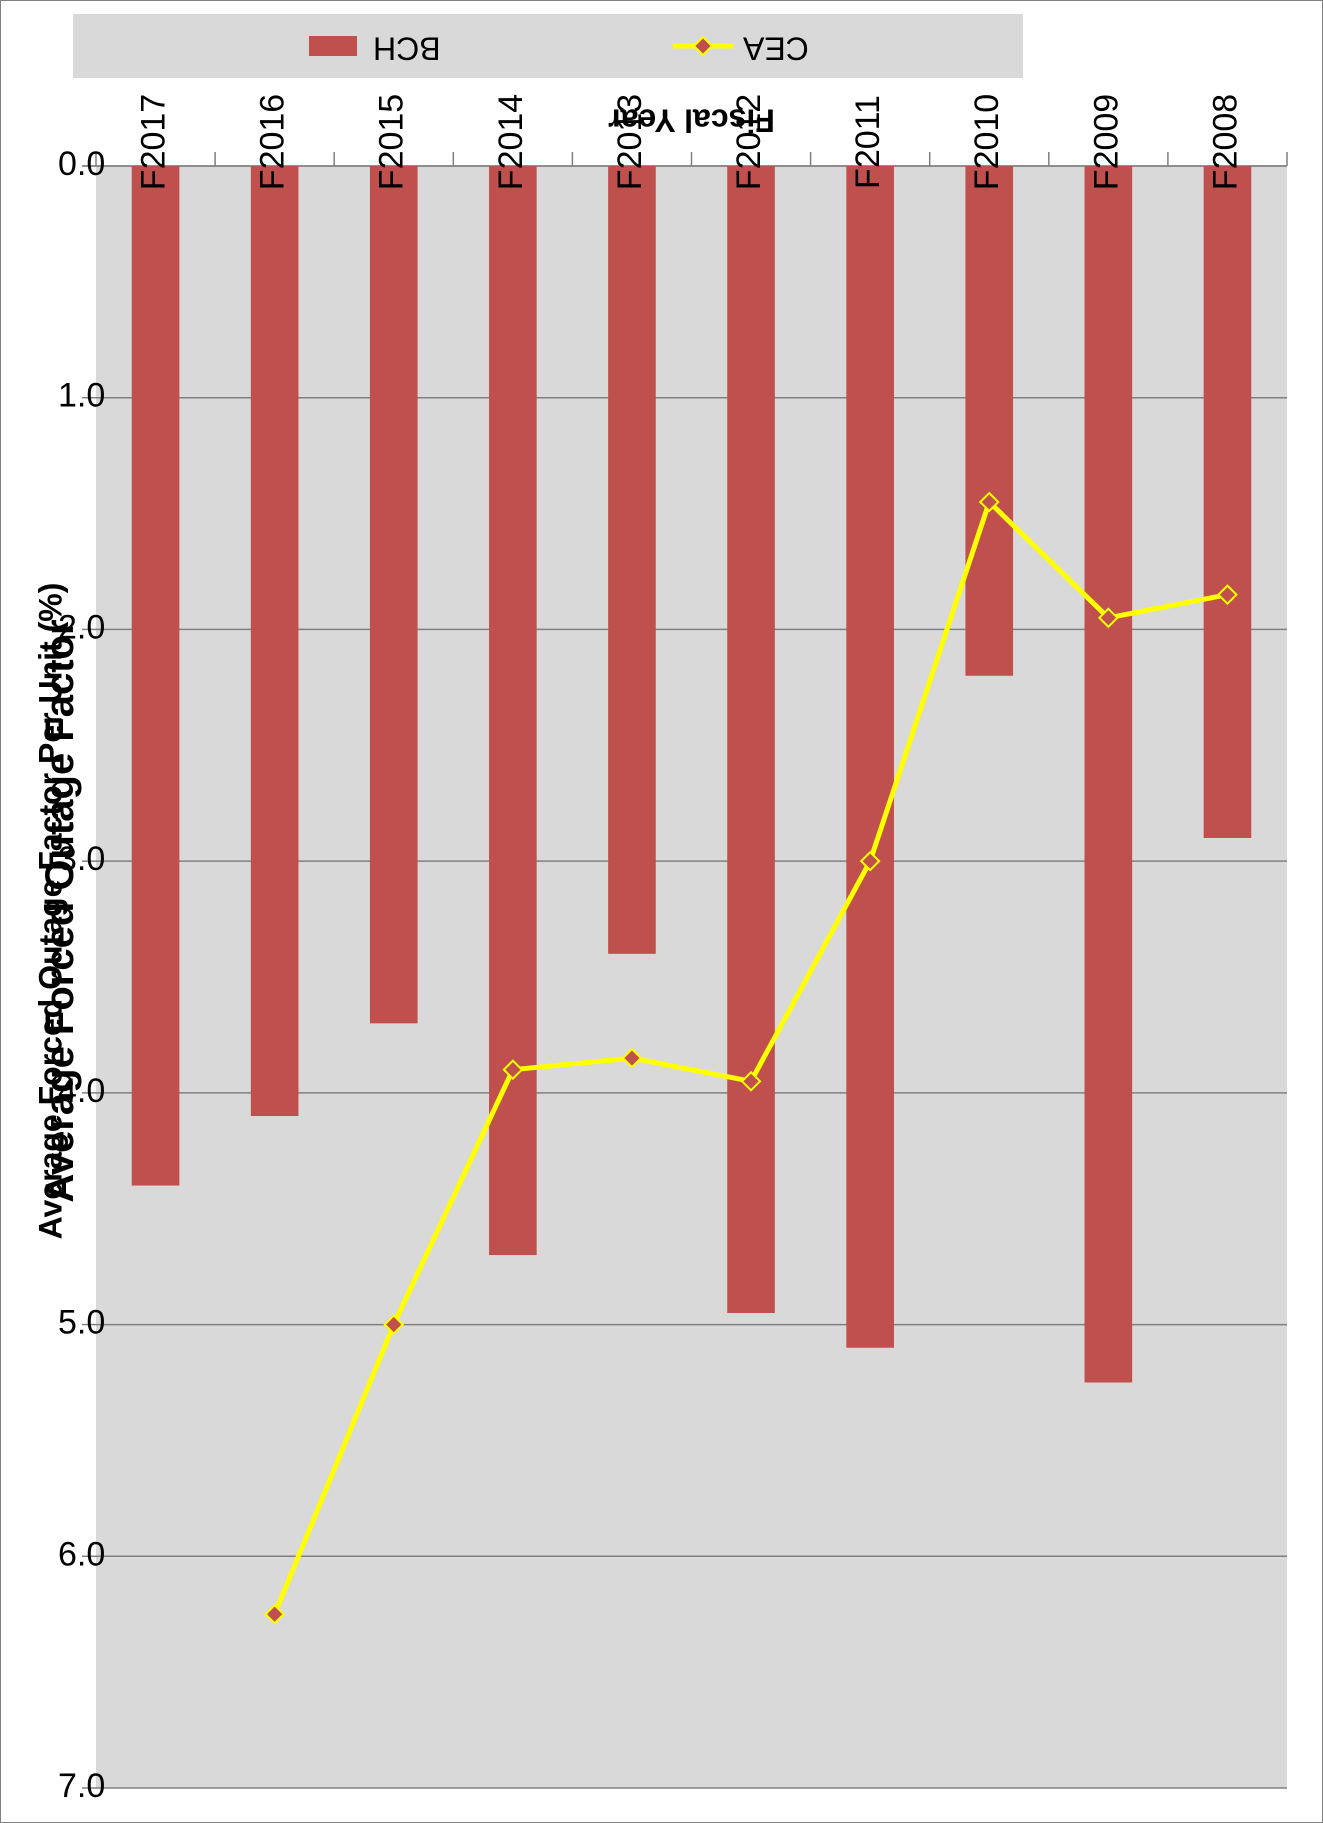 Image resolution: width=1323 pixels, height=1823 pixels. I want to click on bar-bch-f2017, so click(155, 676).